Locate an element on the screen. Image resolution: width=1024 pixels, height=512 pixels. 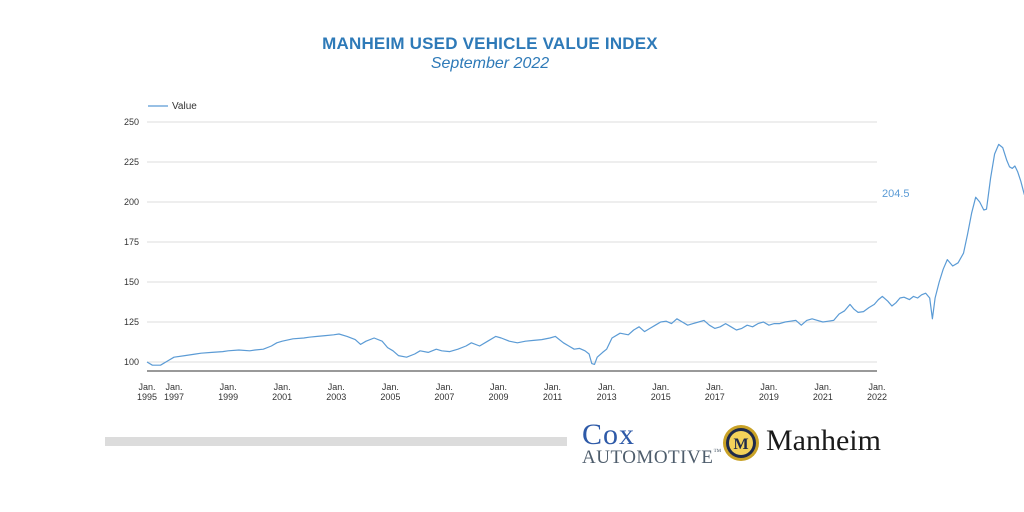
chart-subtitle: September 2022 is located at coordinates (490, 63).